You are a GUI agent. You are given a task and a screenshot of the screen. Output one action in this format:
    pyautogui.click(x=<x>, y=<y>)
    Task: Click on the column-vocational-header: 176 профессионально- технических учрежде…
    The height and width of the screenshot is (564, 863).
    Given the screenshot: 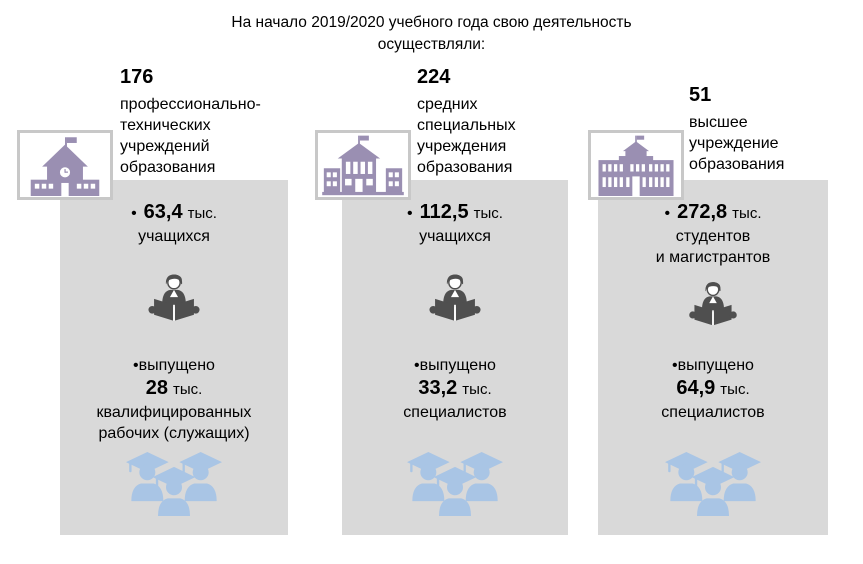 What is the action you would take?
    pyautogui.click(x=190, y=121)
    